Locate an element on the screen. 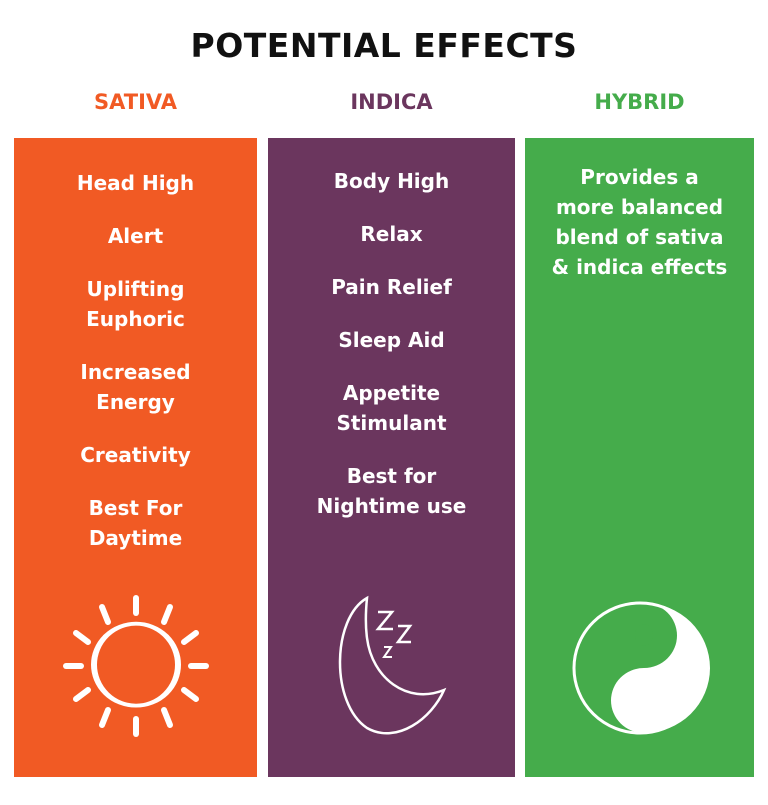 This screenshot has width=768, height=805. effect-item: Body High is located at coordinates (391, 181).